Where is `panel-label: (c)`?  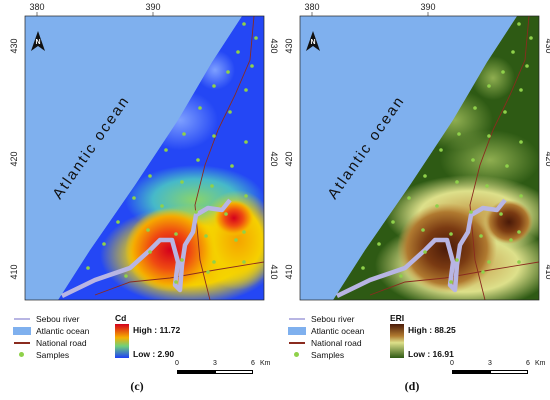 panel-label: (c) is located at coordinates (137, 386).